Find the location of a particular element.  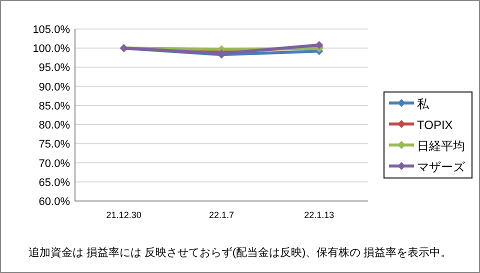

y-tick-label: 70.0% is located at coordinates (54, 164).